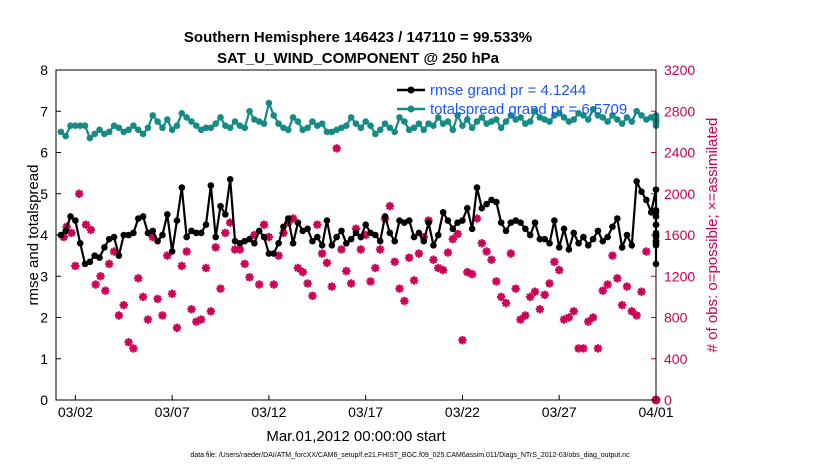 Image resolution: width=830 pixels, height=470 pixels. I want to click on y-tick-label: 2, so click(44, 318).